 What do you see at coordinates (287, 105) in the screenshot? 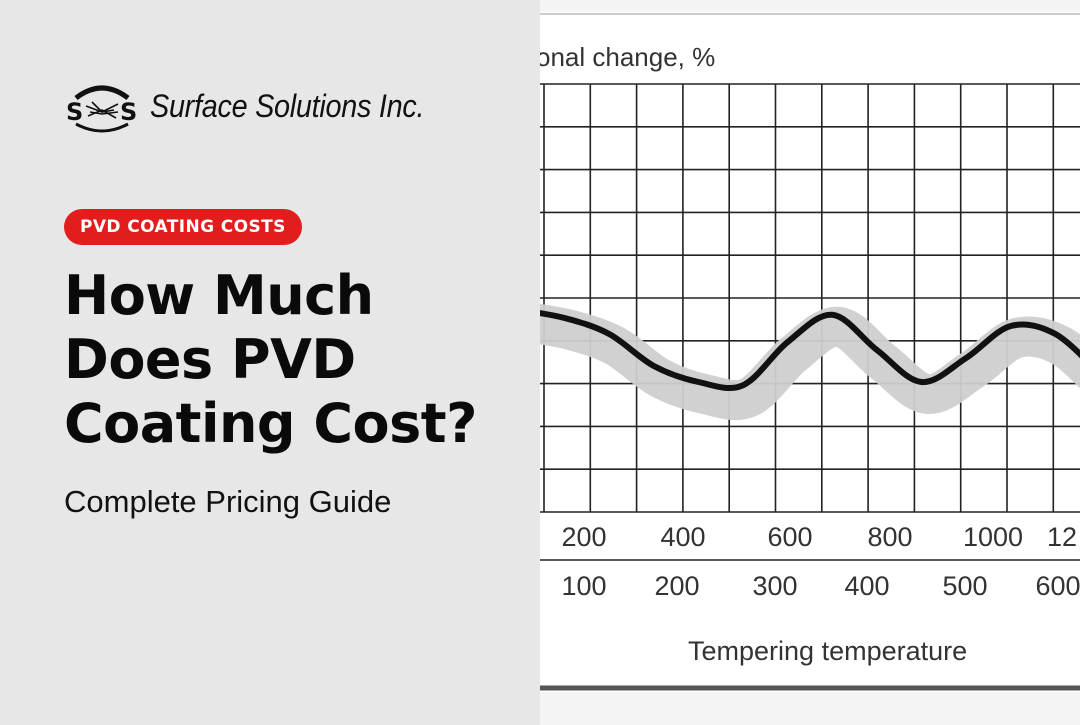
I see `brand-name: Surface Solutions Inc.` at bounding box center [287, 105].